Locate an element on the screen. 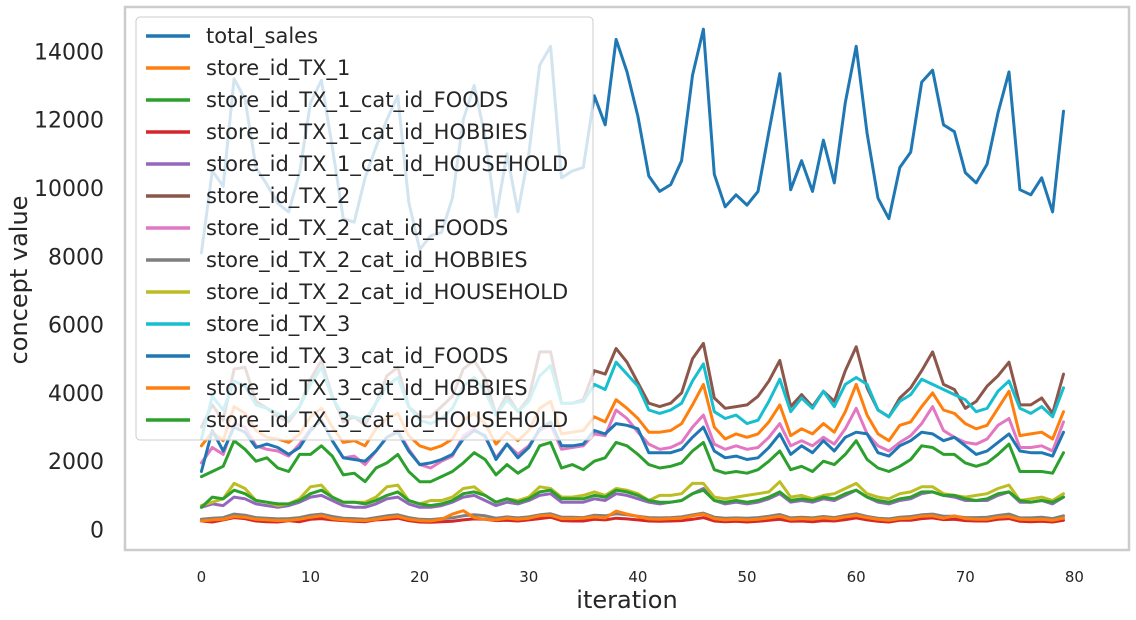 This screenshot has height=620, width=1136. legend-label: store_id_TX_3 is located at coordinates (278, 324).